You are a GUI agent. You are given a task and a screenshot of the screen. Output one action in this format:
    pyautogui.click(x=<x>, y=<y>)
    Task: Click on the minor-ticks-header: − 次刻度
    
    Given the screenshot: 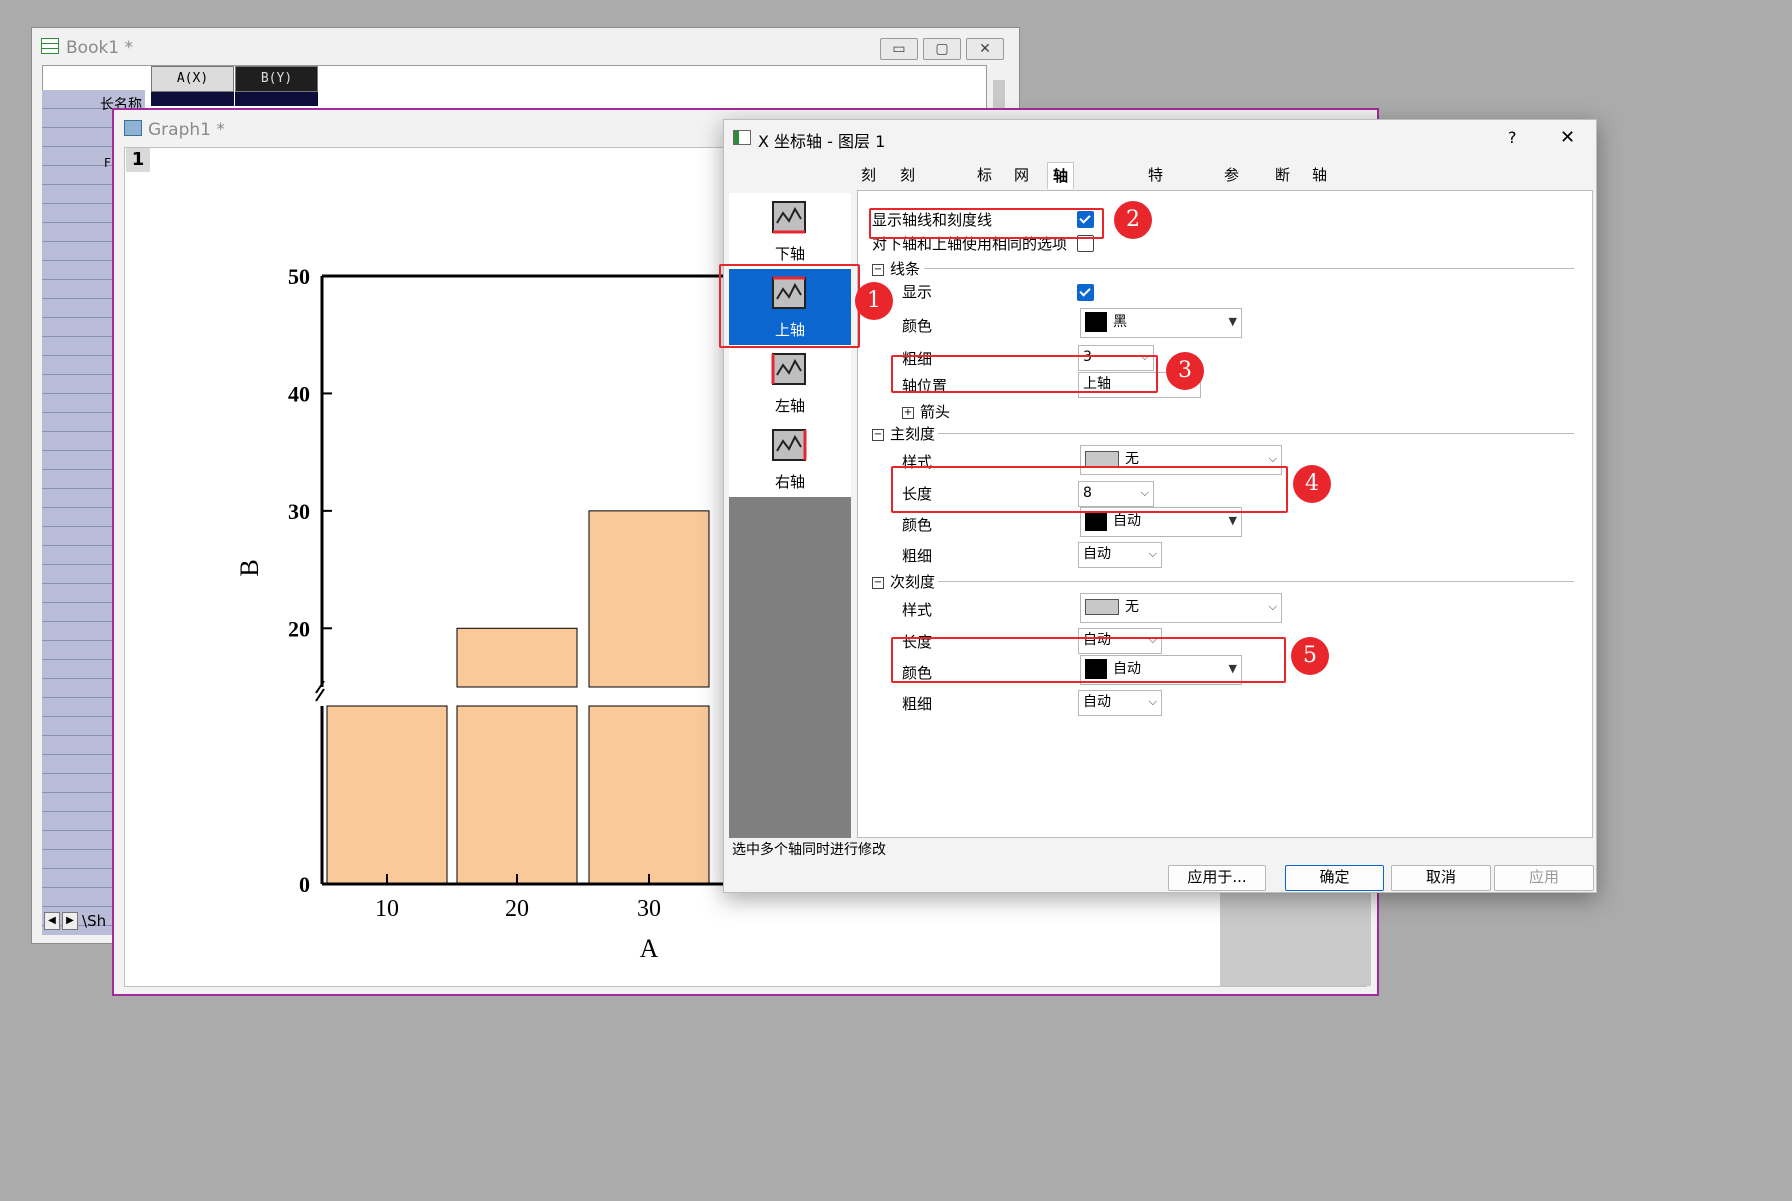 What is the action you would take?
    pyautogui.click(x=903, y=581)
    